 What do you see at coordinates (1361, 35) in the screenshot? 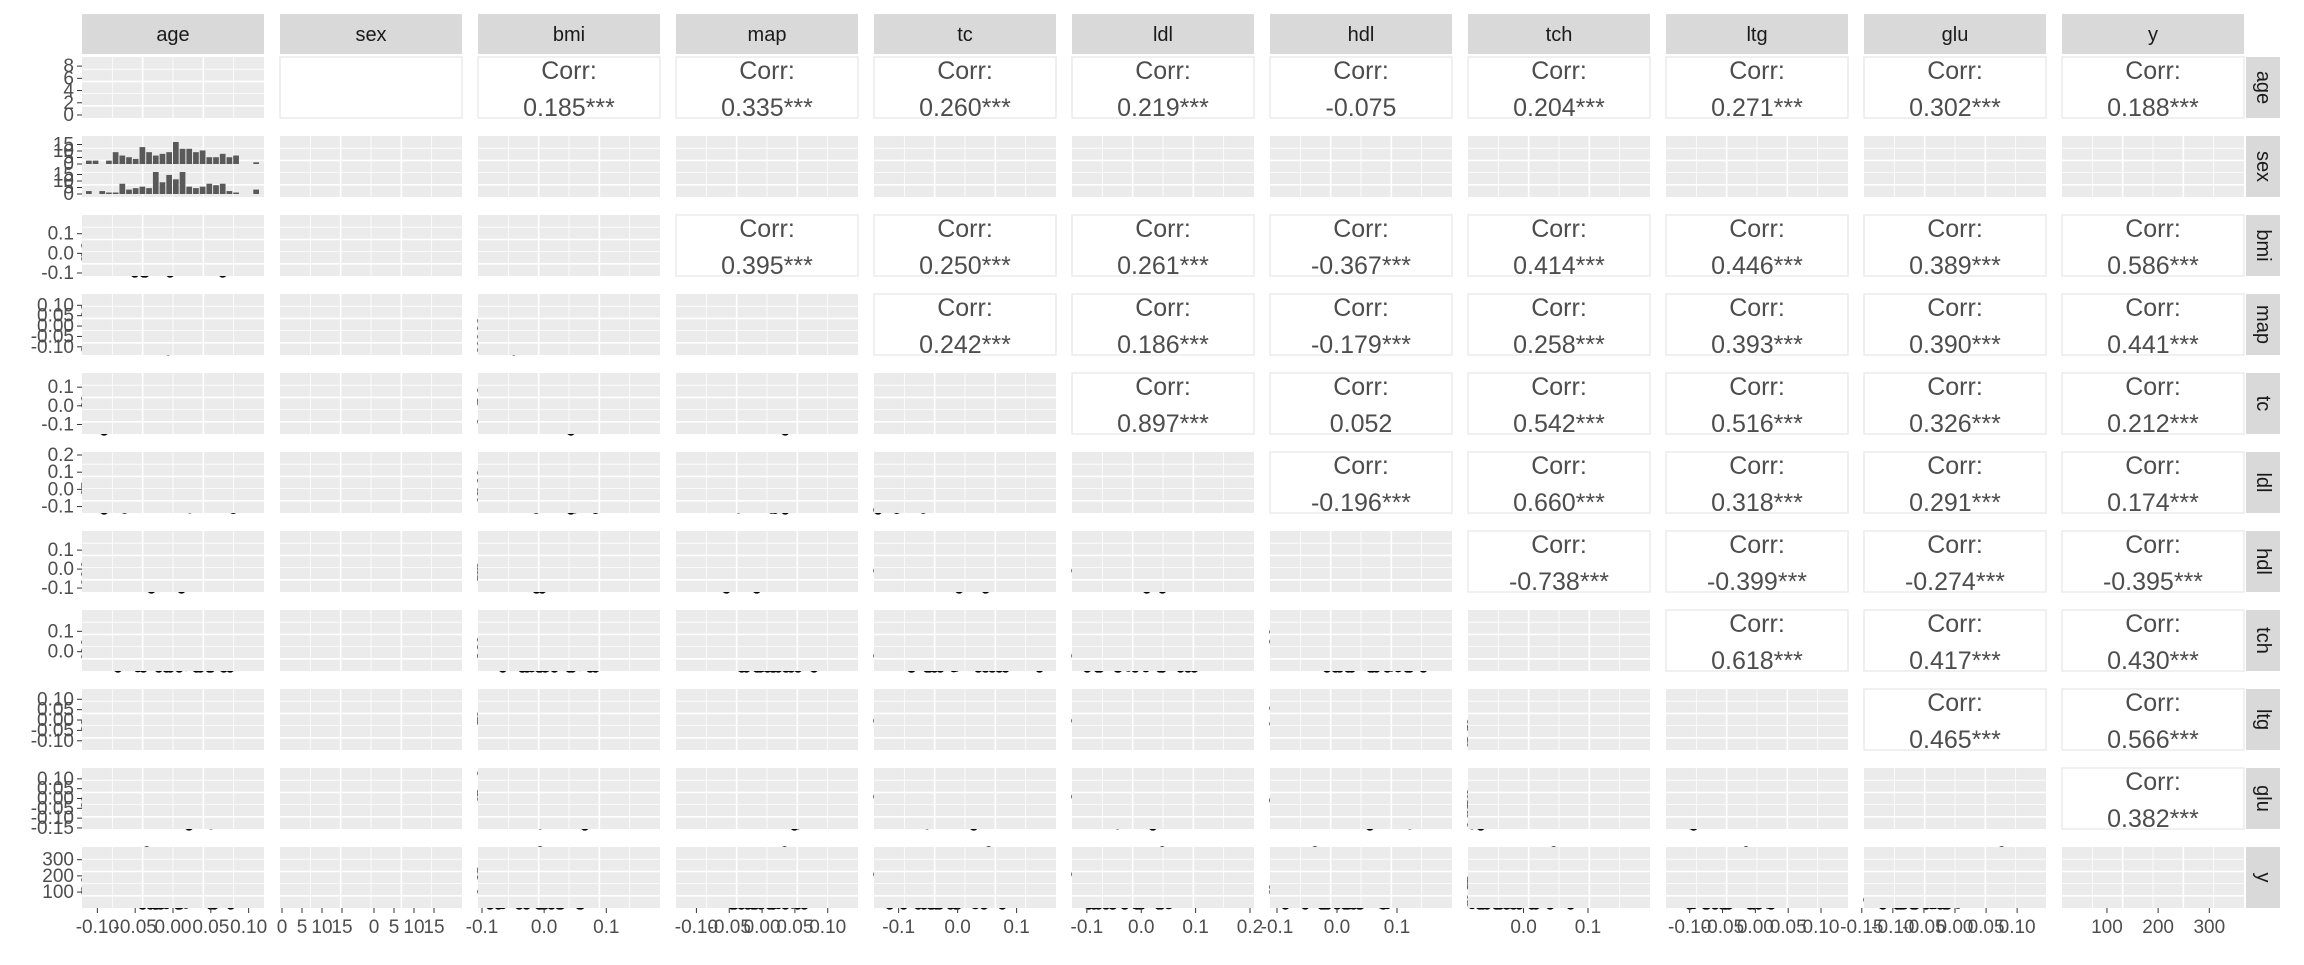
I see `strip-label-col-hdl: hdl` at bounding box center [1361, 35].